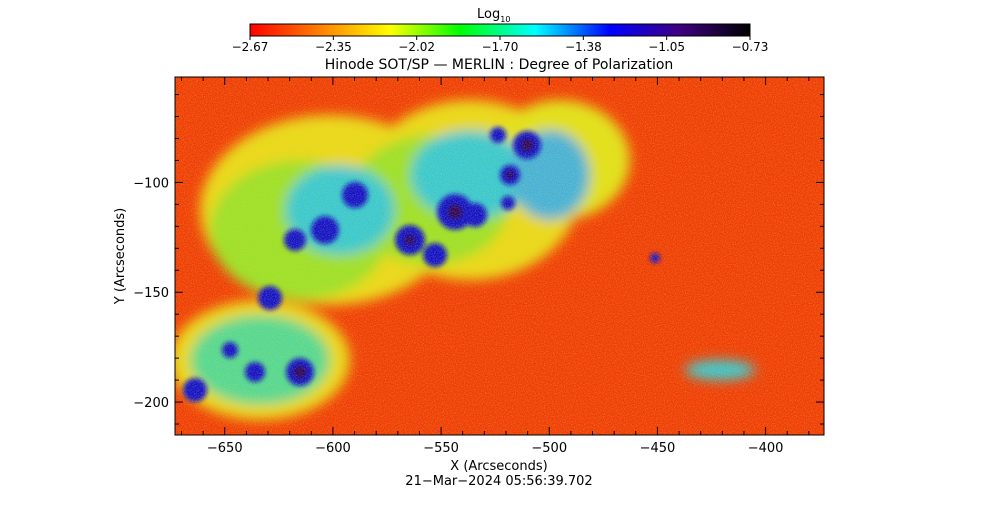 Image resolution: width=999 pixels, height=512 pixels. What do you see at coordinates (583, 47) in the screenshot?
I see `colorbar-tick-label: −1.38` at bounding box center [583, 47].